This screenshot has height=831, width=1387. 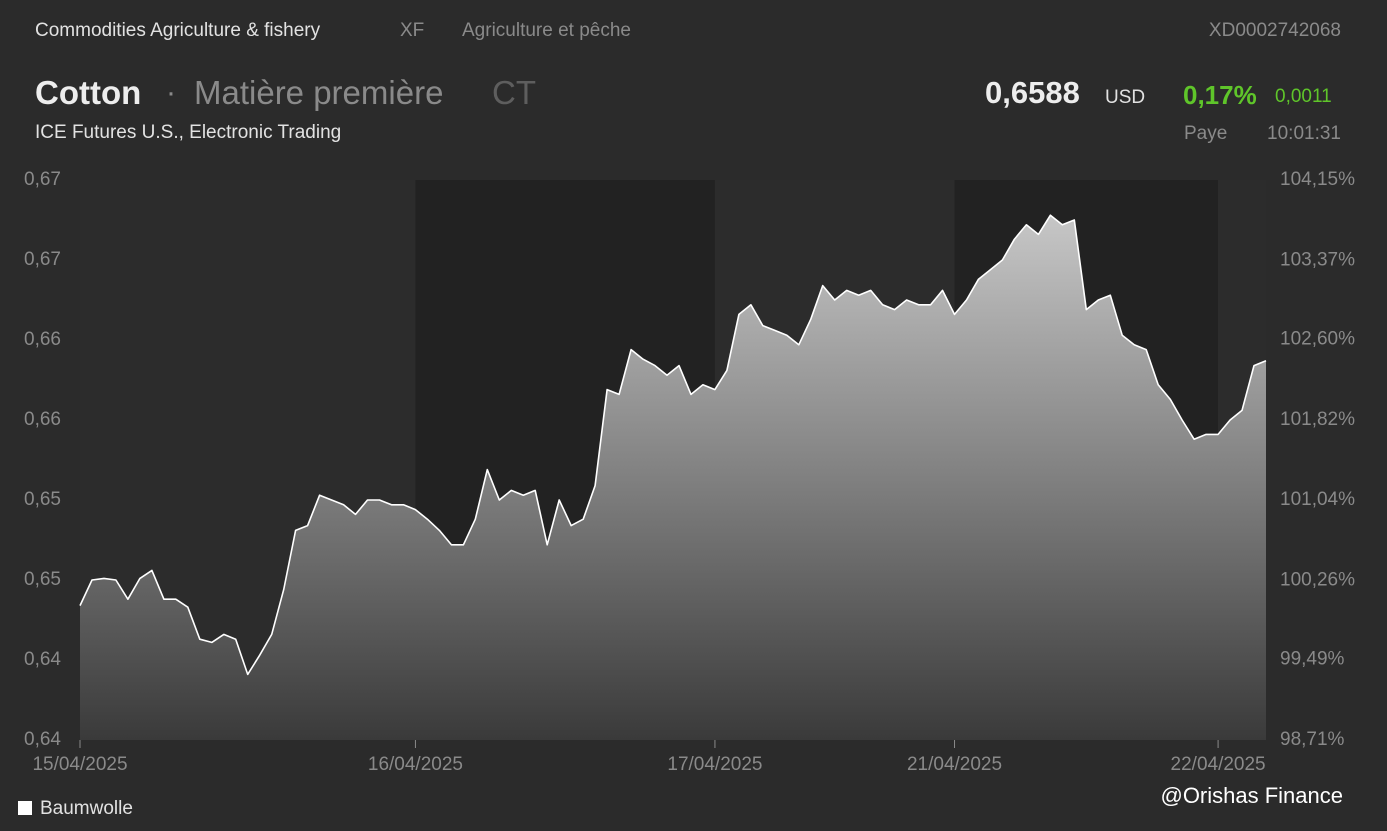 What do you see at coordinates (188, 132) in the screenshot?
I see `exchange: ICE Futures U.S., Electronic Trading` at bounding box center [188, 132].